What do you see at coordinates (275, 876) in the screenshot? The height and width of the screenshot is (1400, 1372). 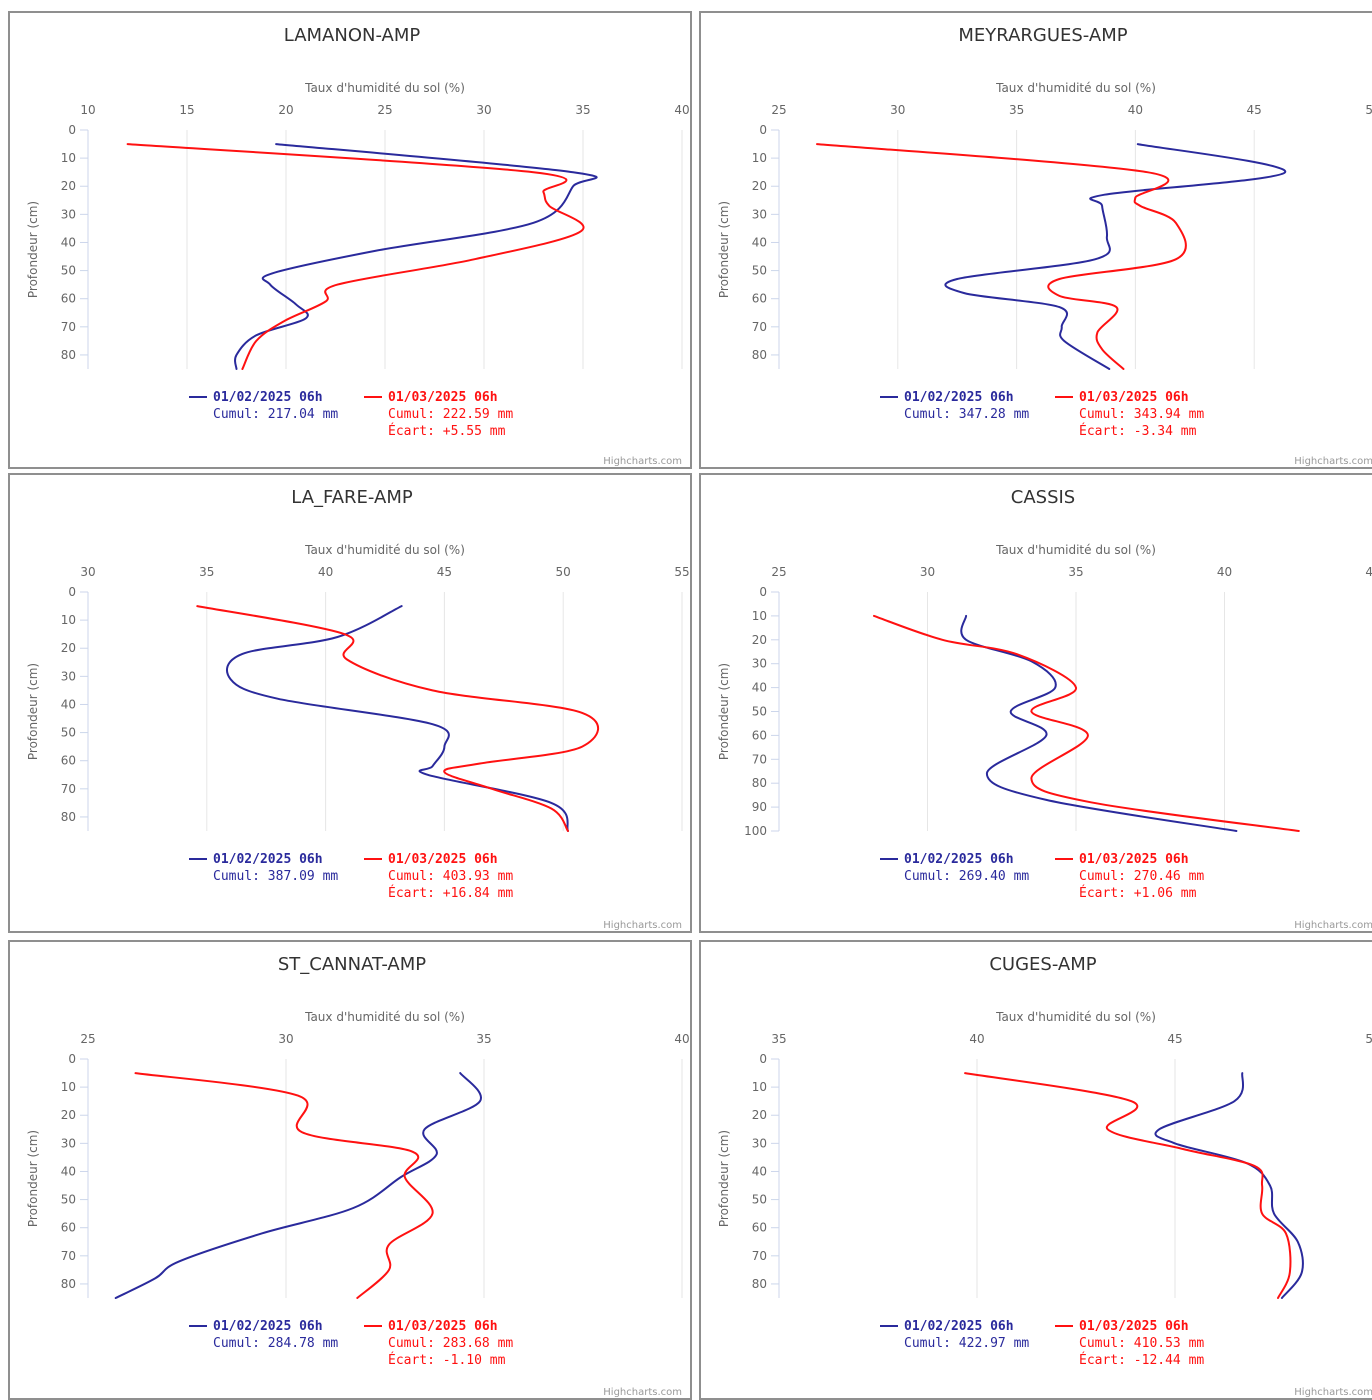 I see `legend-cumul: Cumul: 387.09 mm` at bounding box center [275, 876].